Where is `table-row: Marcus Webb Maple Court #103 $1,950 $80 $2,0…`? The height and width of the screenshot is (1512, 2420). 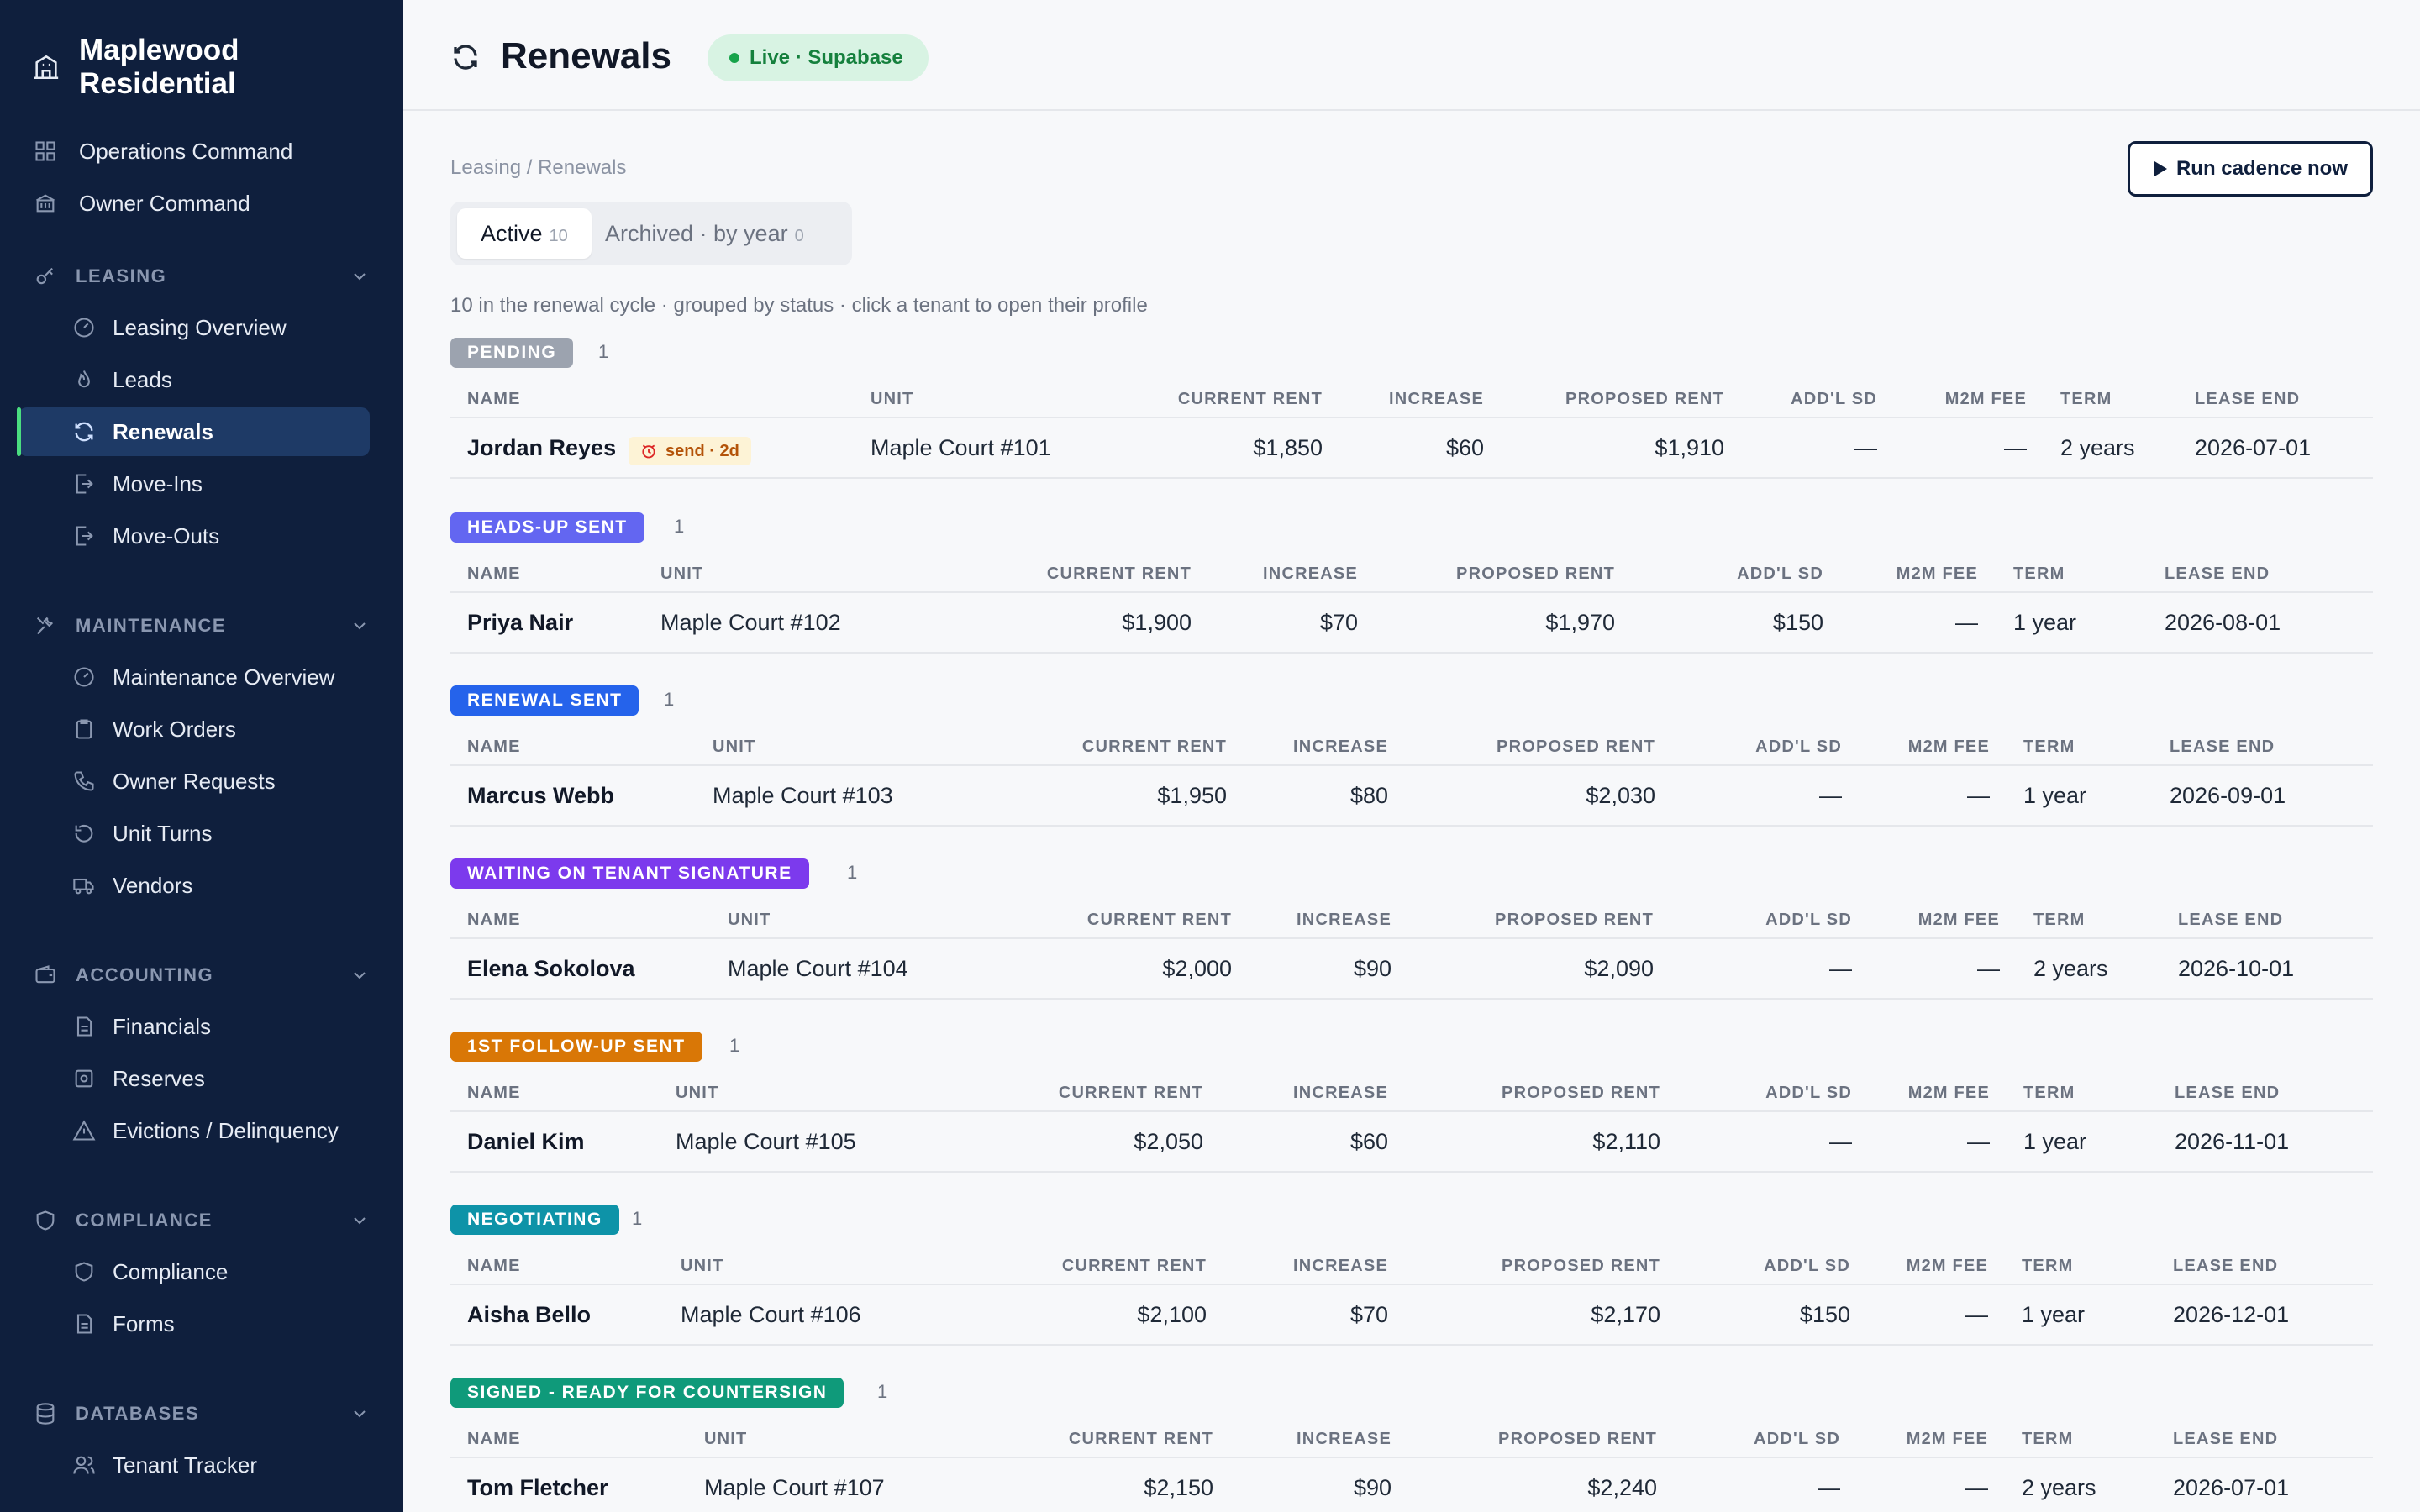 table-row: Marcus Webb Maple Court #103 $1,950 $80 $2,0… is located at coordinates (1411, 796).